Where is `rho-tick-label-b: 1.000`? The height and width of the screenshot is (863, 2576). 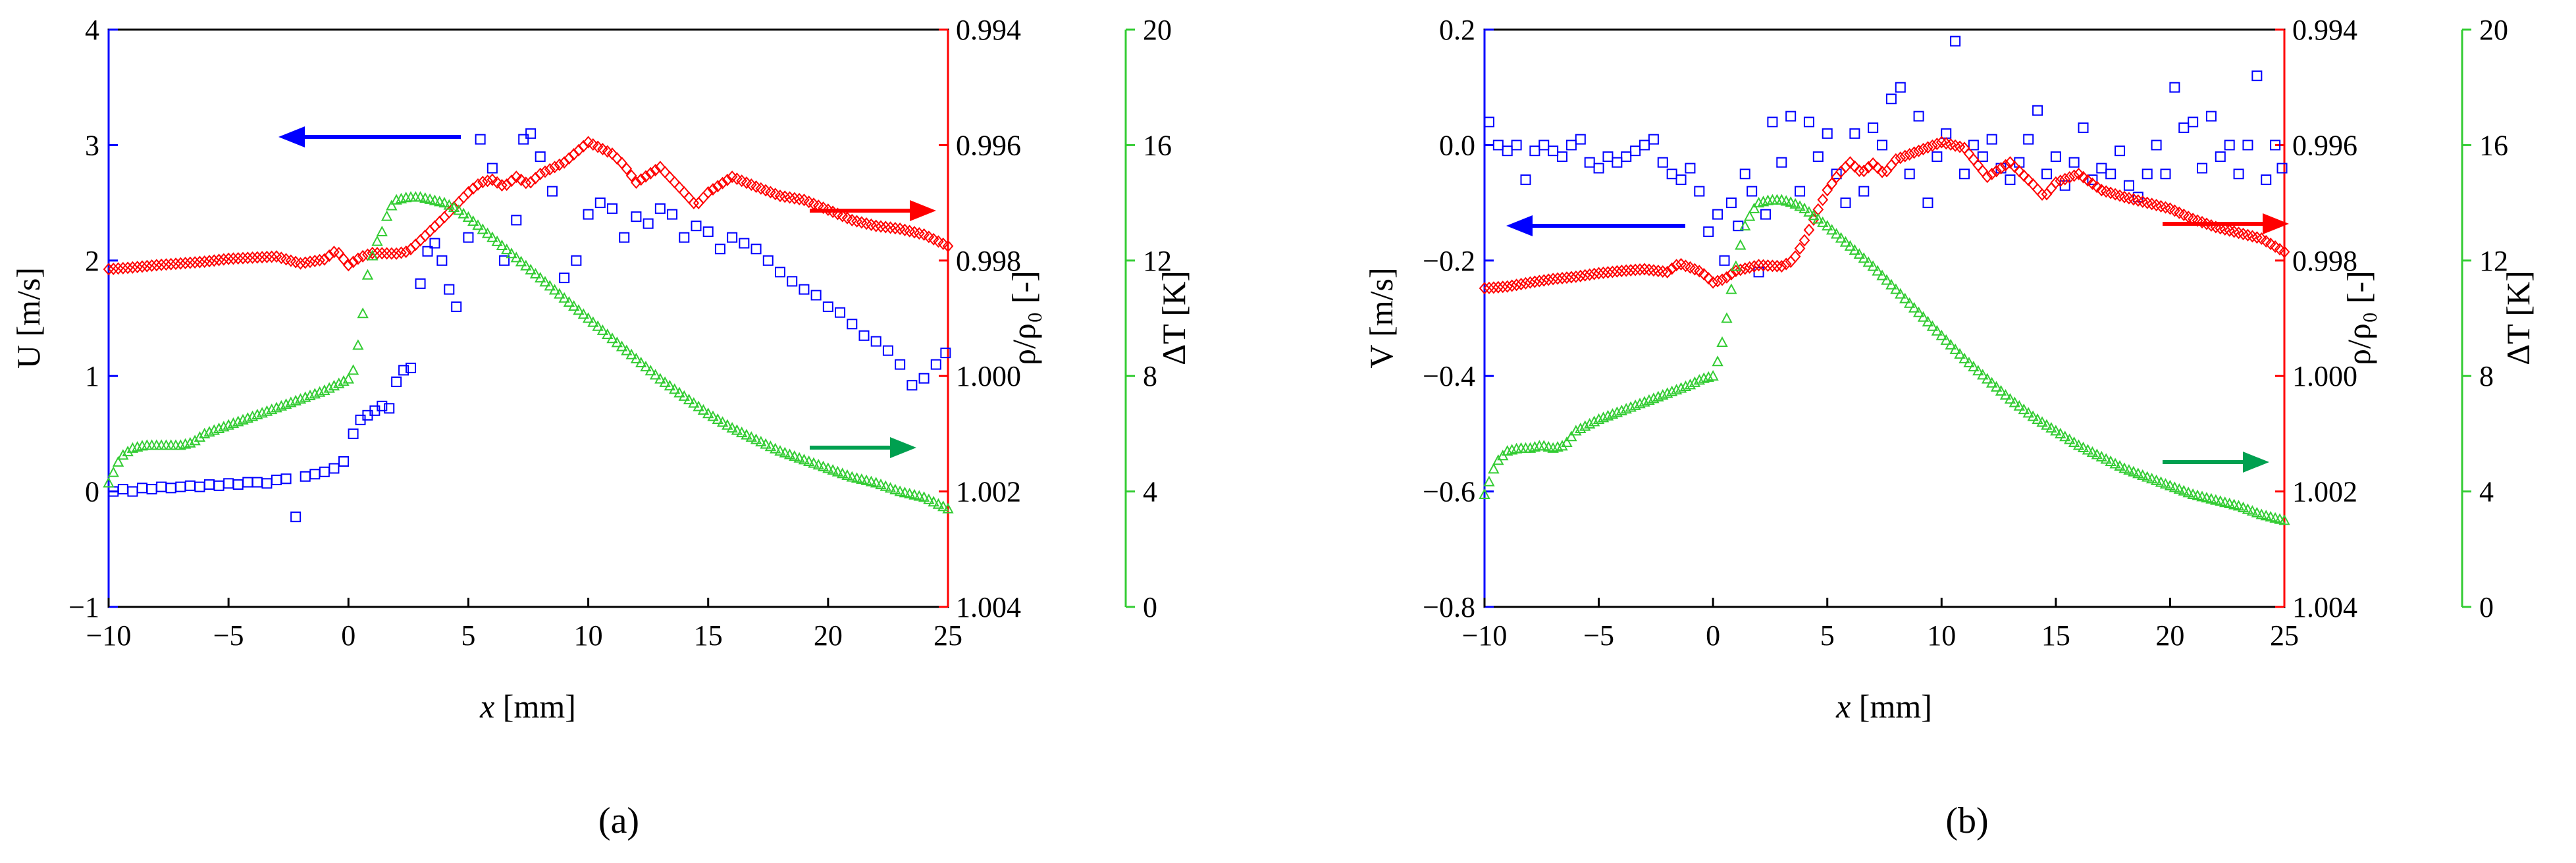
rho-tick-label-b: 1.000 is located at coordinates (2324, 376).